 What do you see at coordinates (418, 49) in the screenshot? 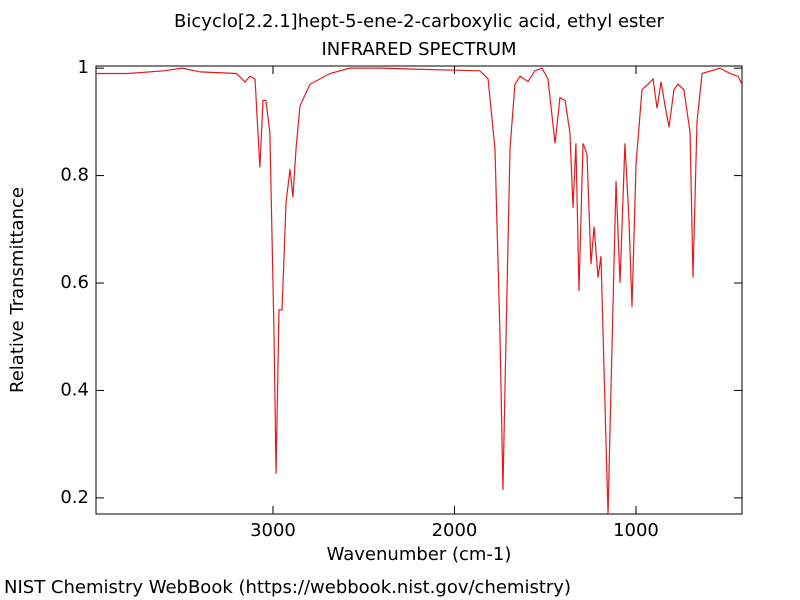
I see `chart-subtitle: INFRARED SPECTRUM` at bounding box center [418, 49].